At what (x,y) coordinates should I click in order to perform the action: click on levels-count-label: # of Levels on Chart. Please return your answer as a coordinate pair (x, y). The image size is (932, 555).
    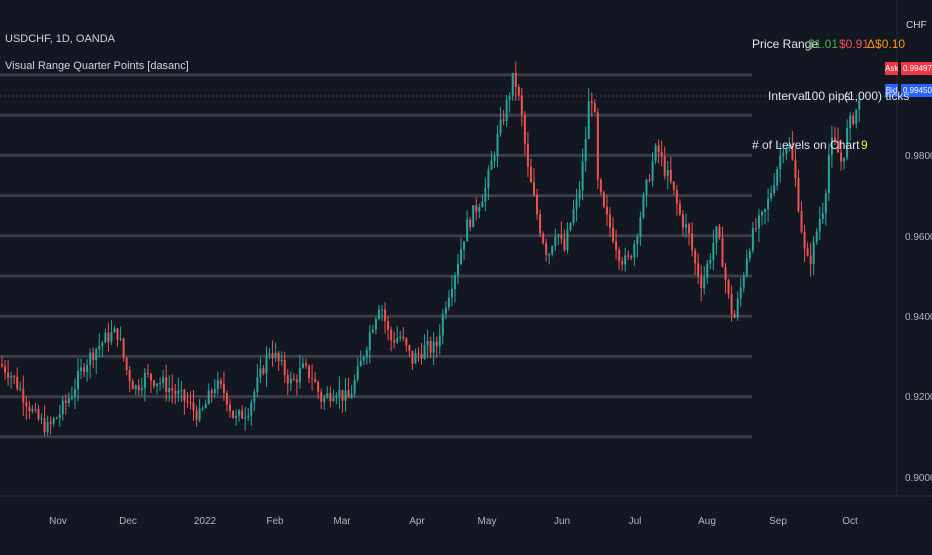
    Looking at the image, I should click on (806, 145).